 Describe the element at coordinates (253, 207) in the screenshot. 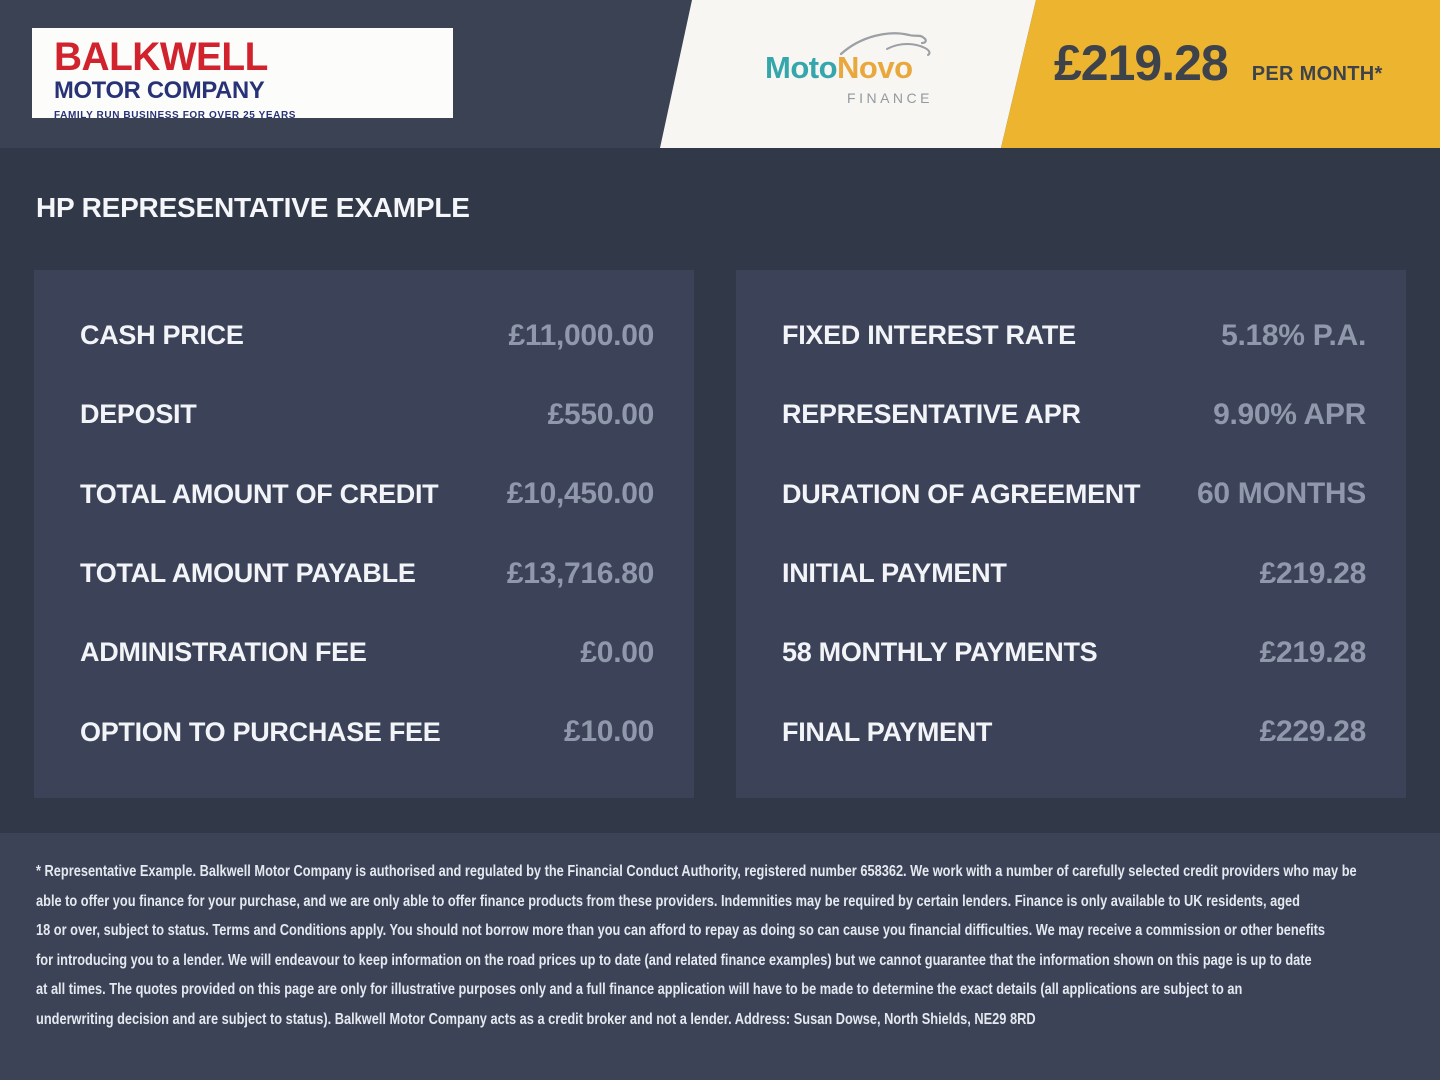

I see `page-title: HP REPRESENTATIVE EXAMPLE` at that location.